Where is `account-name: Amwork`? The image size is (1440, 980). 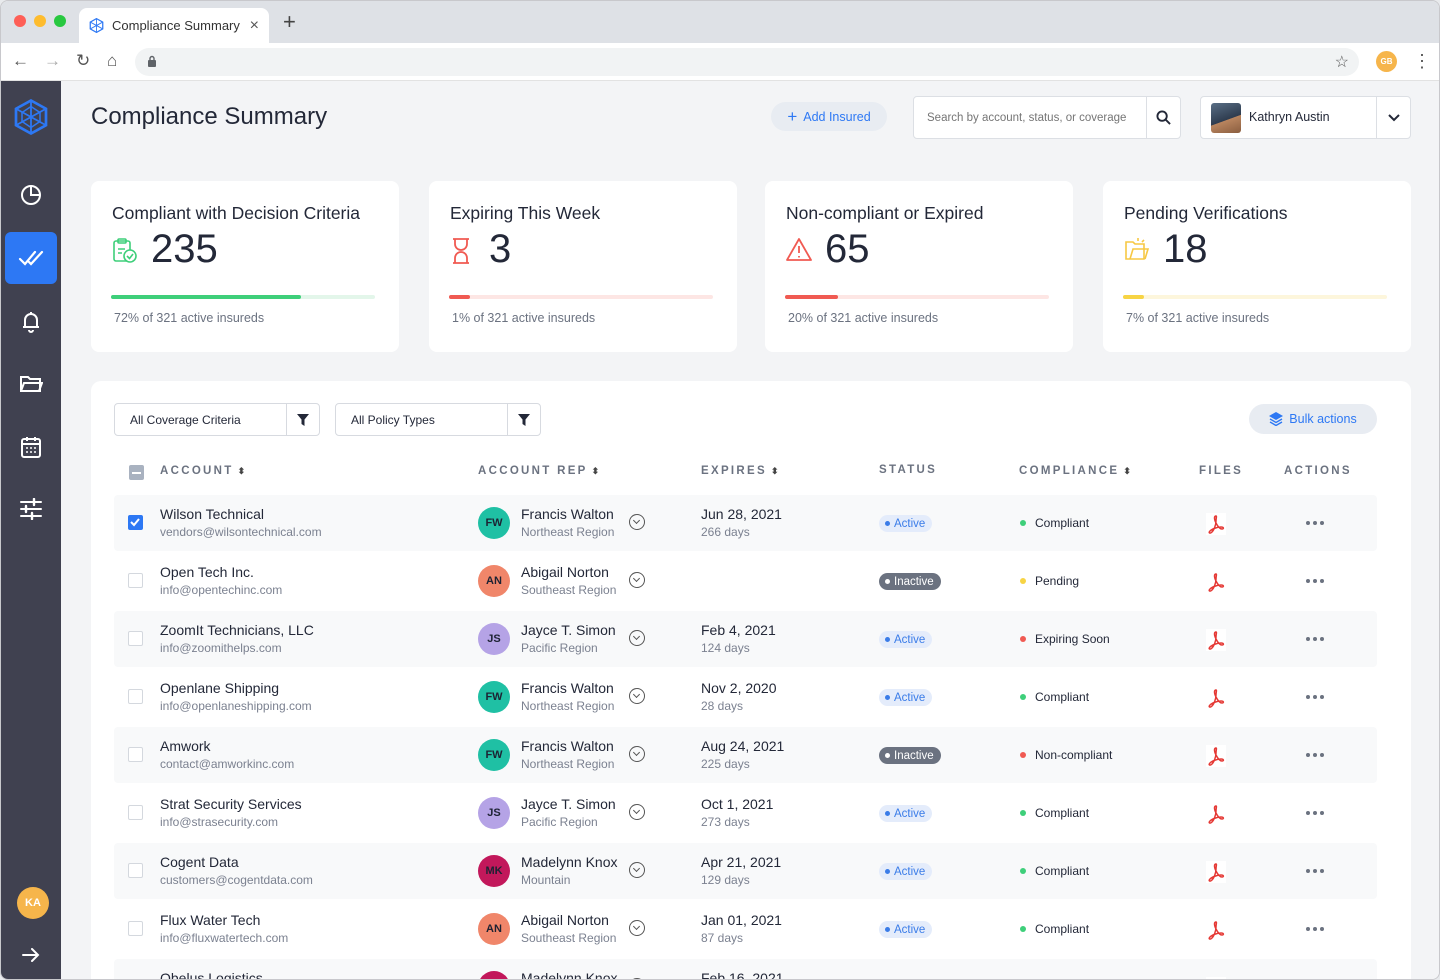 account-name: Amwork is located at coordinates (185, 746).